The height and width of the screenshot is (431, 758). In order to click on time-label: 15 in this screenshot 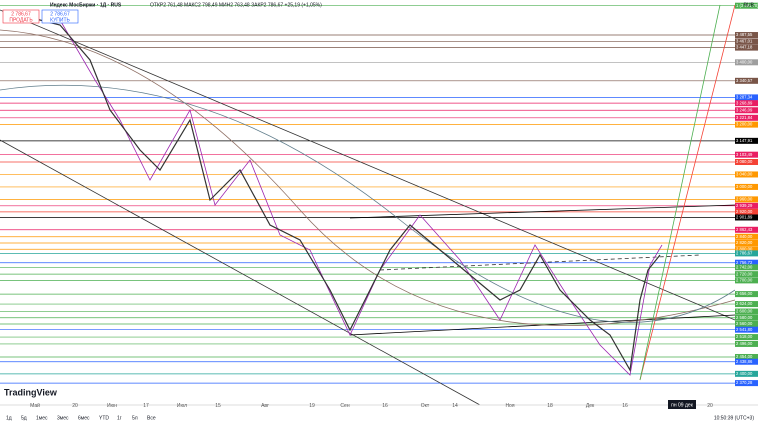, I will do `click(218, 406)`.